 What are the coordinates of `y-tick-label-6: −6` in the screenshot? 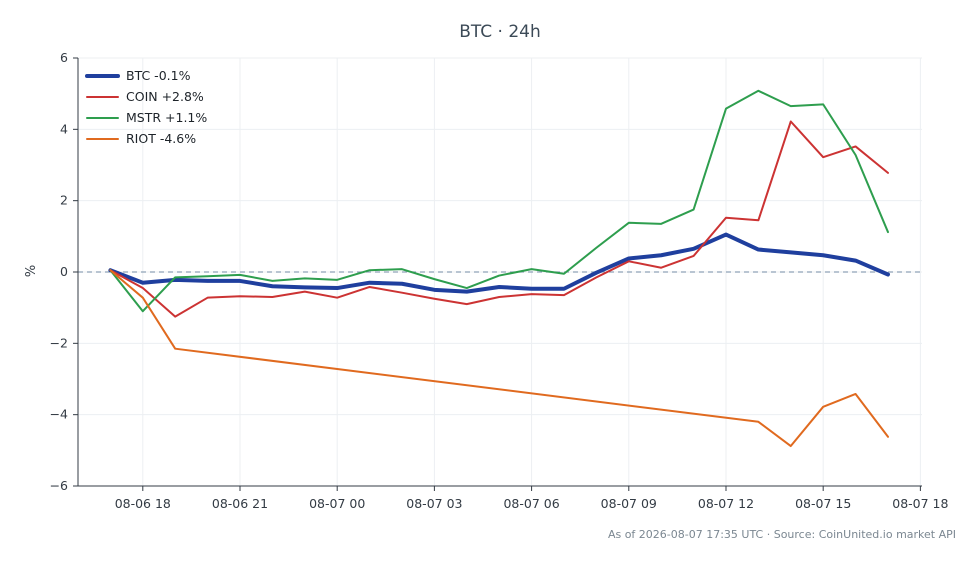 It's located at (59, 485).